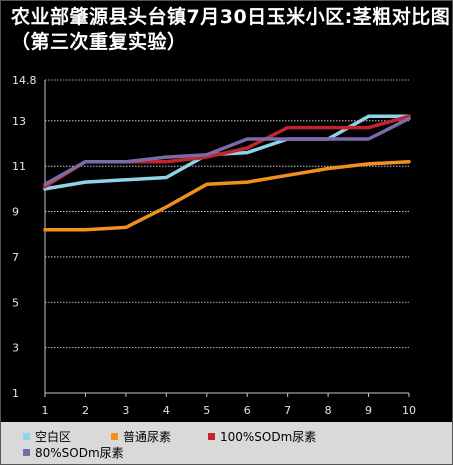 Image resolution: width=453 pixels, height=465 pixels. Describe the element at coordinates (45, 410) in the screenshot. I see `x-tick-label: 1` at that location.